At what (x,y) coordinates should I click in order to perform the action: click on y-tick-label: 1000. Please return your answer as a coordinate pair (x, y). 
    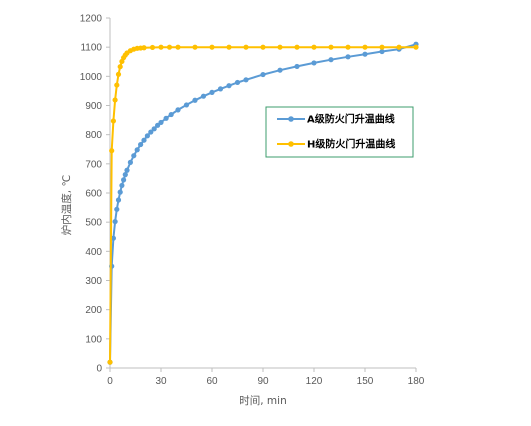
    Looking at the image, I should click on (91, 77).